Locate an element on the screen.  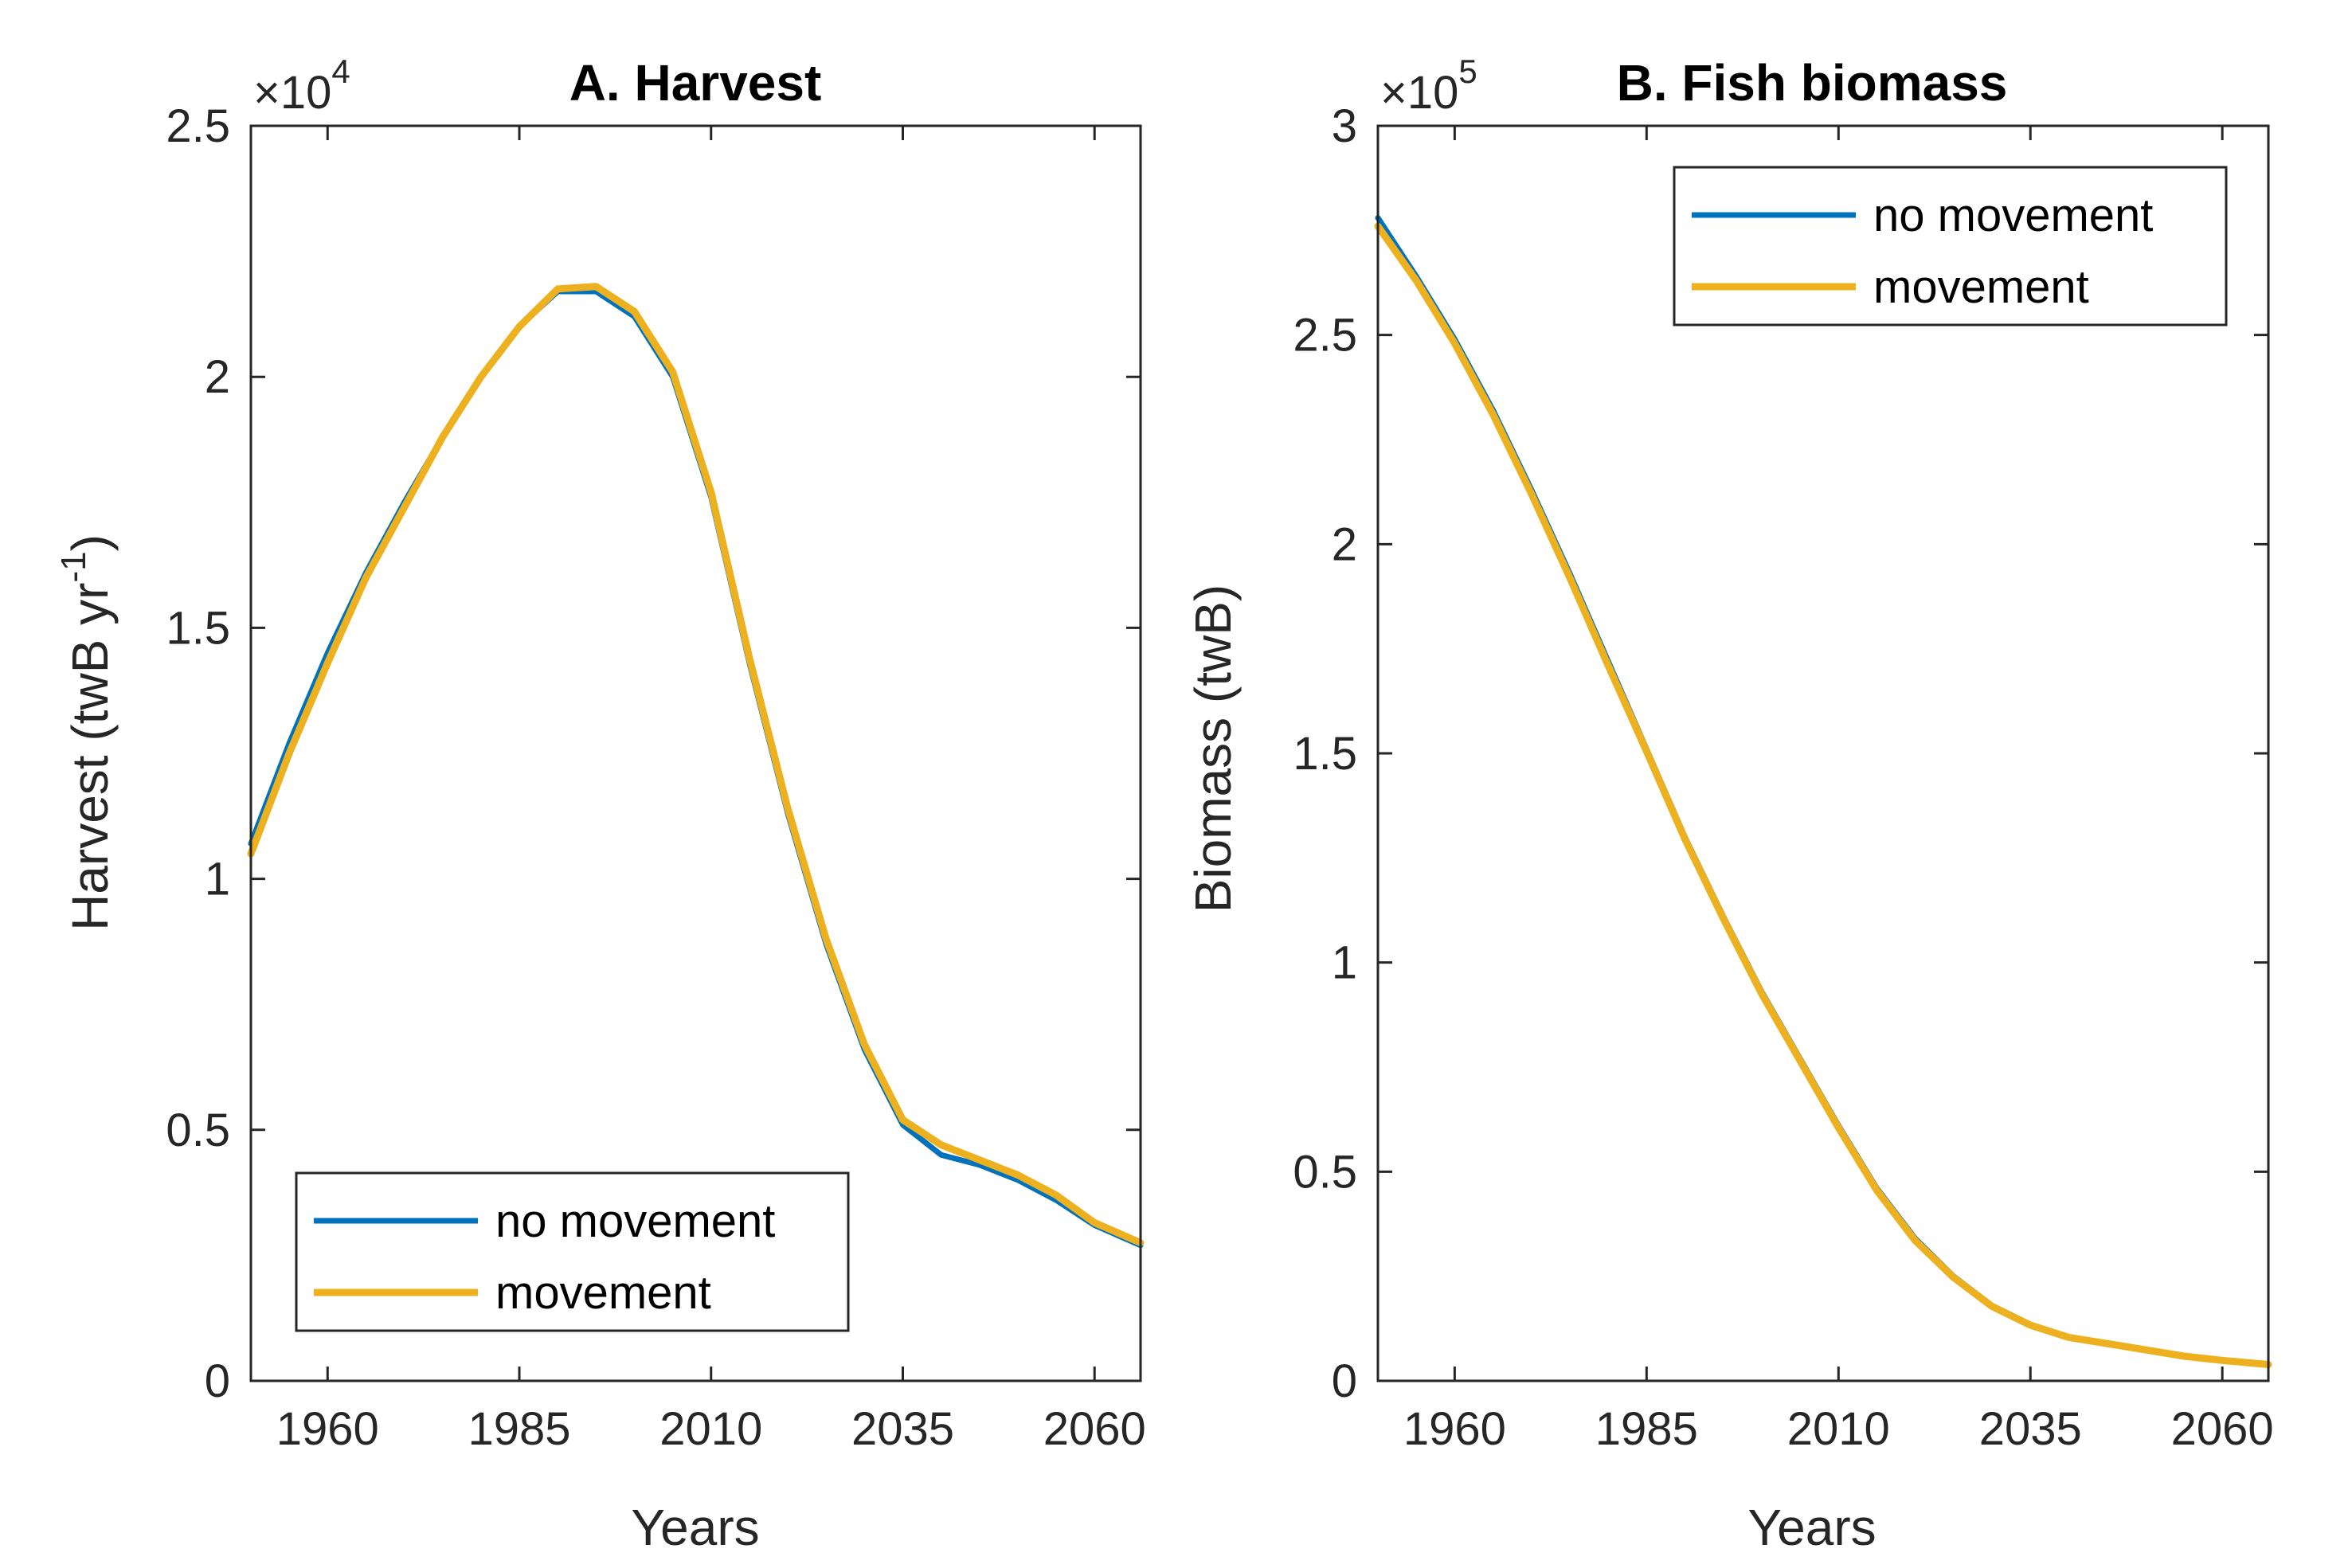
harvest-x-tick-label: 2035 is located at coordinates (903, 1429).